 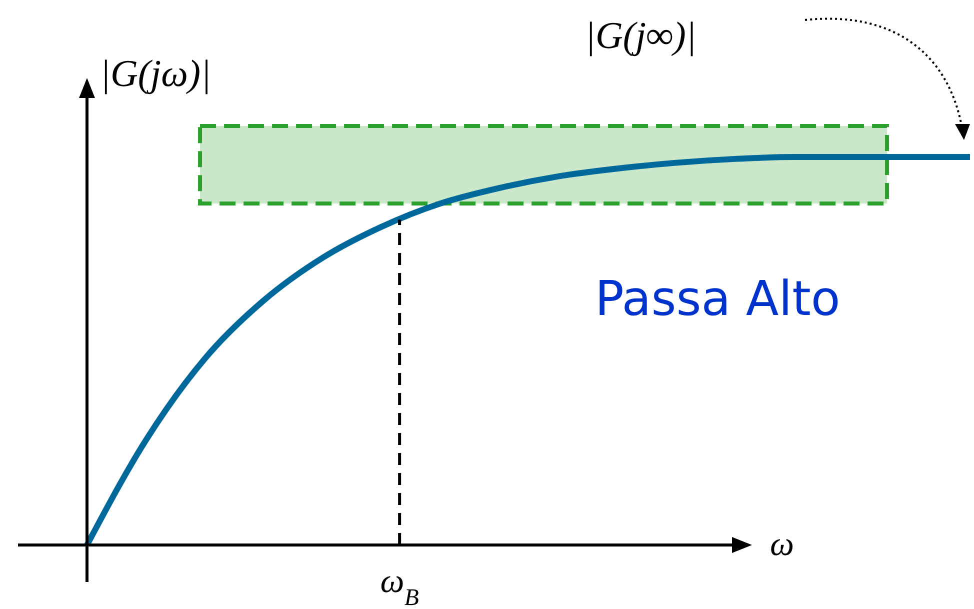 What do you see at coordinates (400, 586) in the screenshot?
I see `text: ω$_{B}$` at bounding box center [400, 586].